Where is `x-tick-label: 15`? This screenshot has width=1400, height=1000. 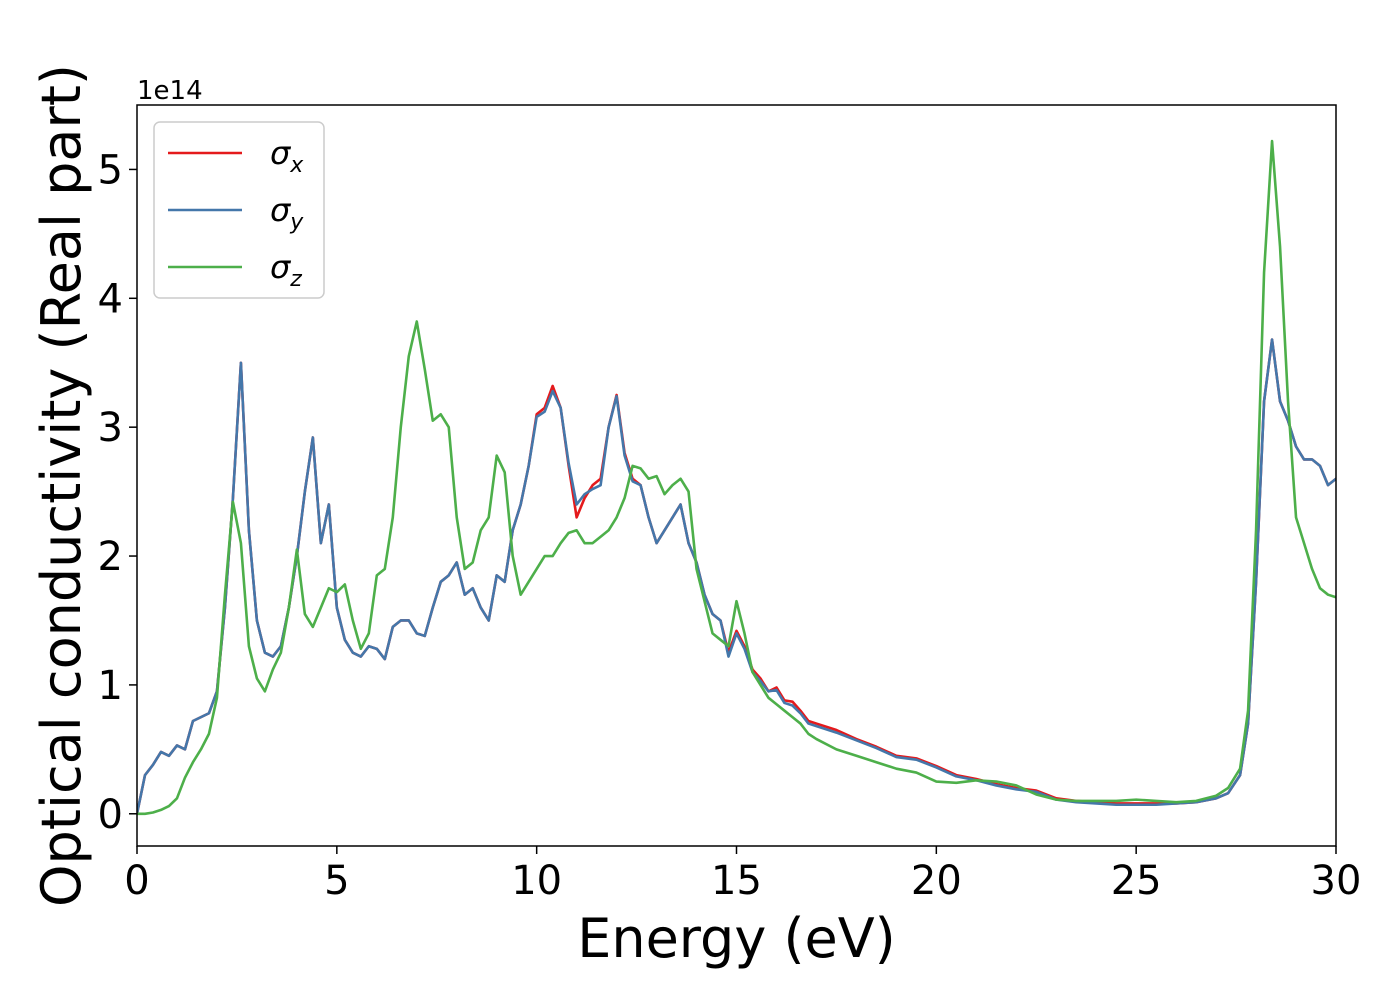 x-tick-label: 15 is located at coordinates (736, 881).